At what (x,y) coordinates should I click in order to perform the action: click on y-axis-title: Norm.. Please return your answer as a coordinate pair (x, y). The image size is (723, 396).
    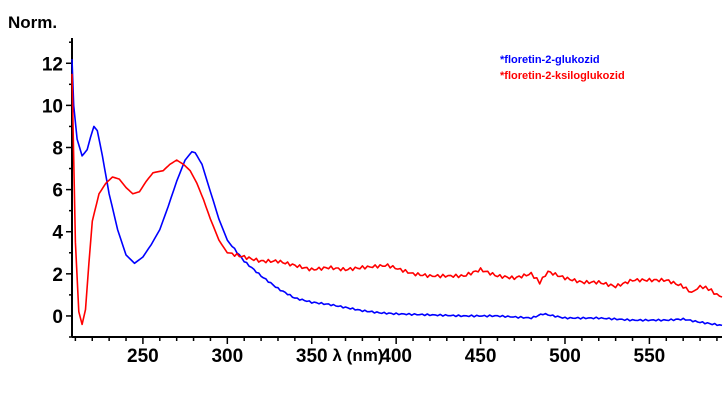
    Looking at the image, I should click on (32, 22).